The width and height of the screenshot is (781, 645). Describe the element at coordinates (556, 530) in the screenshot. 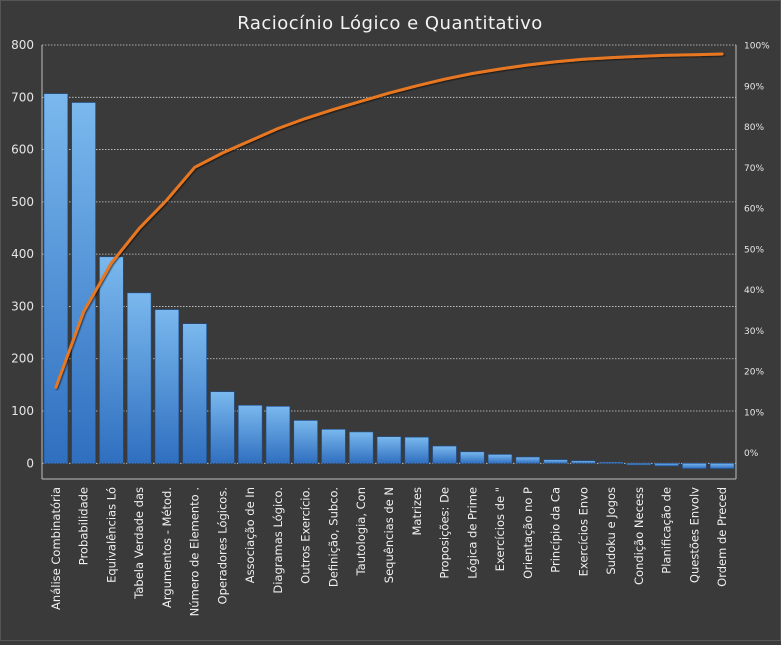

I see `x-tick-label: Princípio da Ca` at that location.